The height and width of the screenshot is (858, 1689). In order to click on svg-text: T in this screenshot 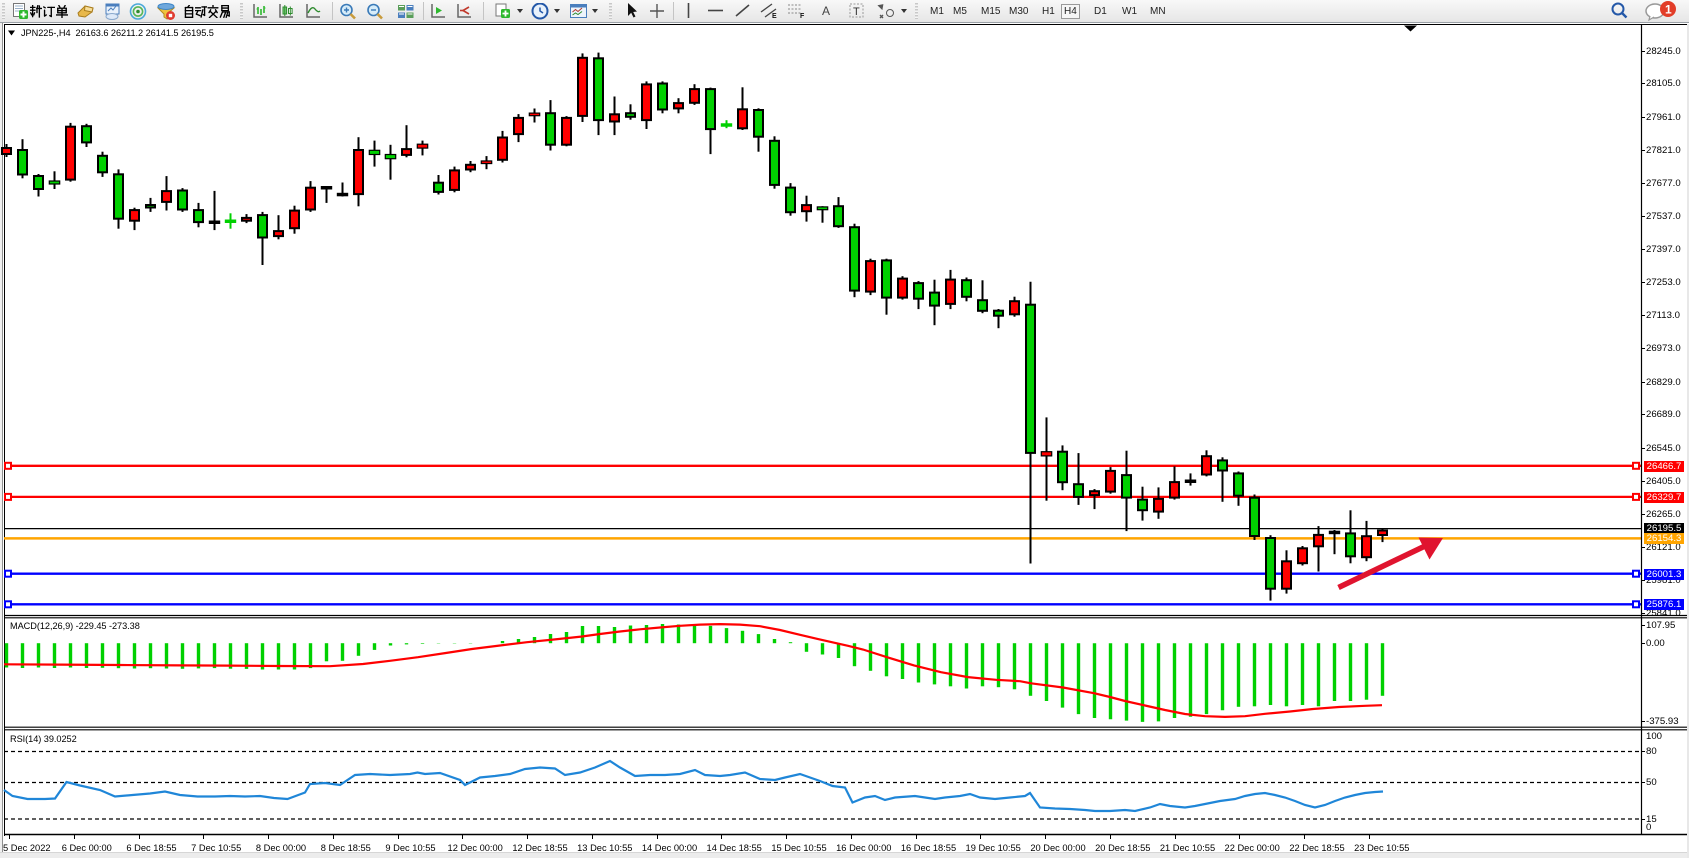, I will do `click(856, 12)`.